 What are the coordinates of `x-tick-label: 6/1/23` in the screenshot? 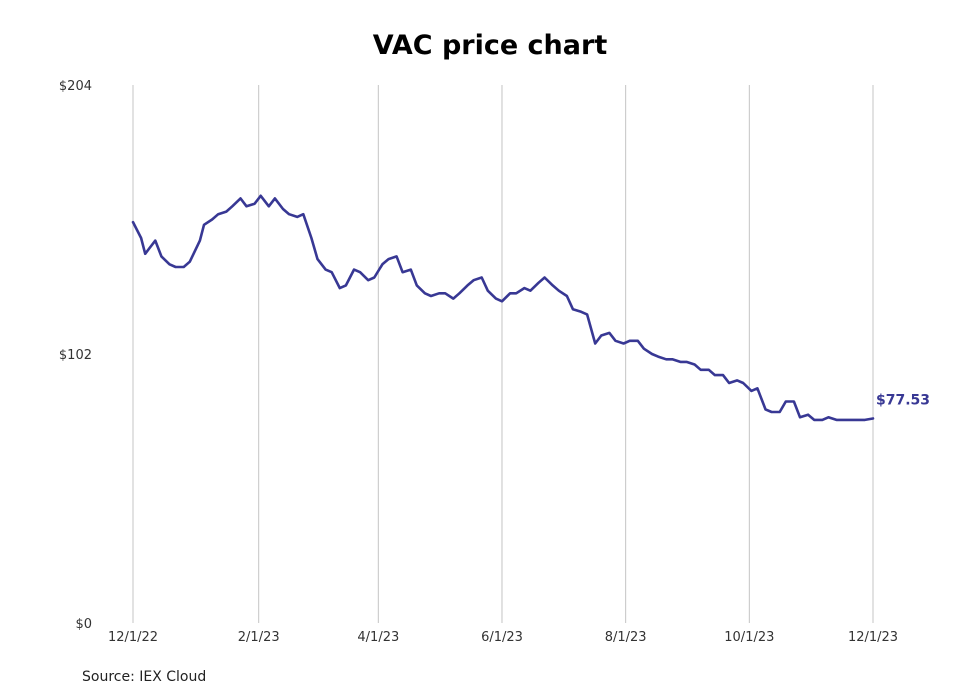 It's located at (502, 637).